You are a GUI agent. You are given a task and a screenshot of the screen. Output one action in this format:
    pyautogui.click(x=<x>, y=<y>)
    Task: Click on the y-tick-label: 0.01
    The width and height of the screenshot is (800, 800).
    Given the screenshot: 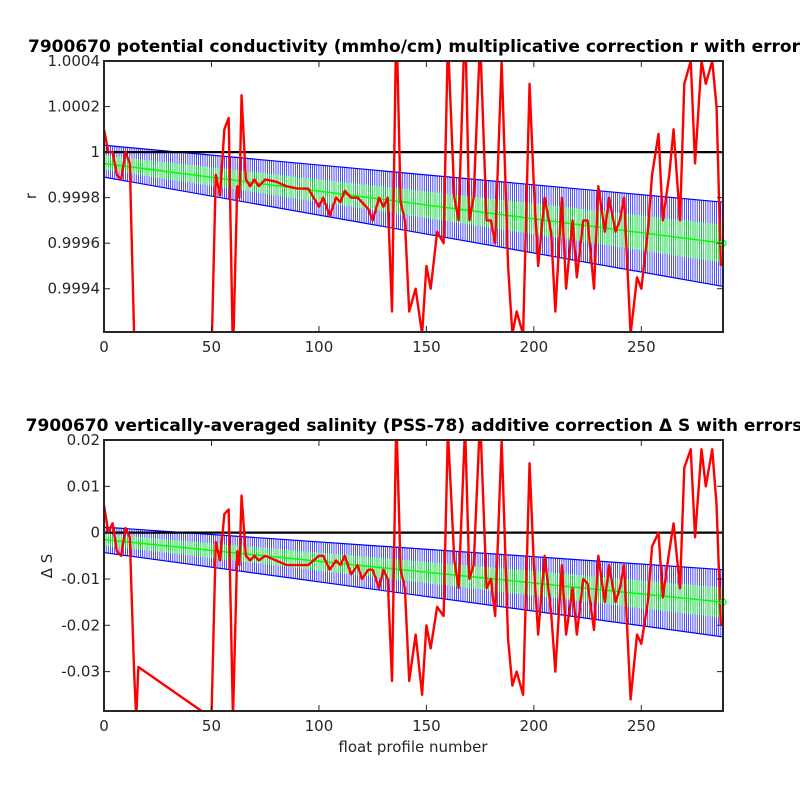 What is the action you would take?
    pyautogui.click(x=83, y=486)
    